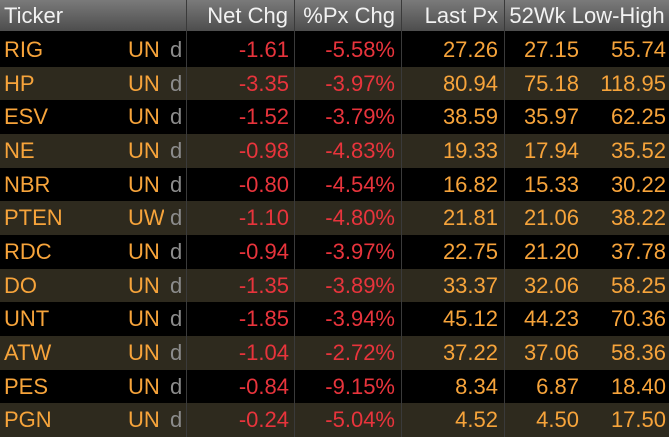 This screenshot has height=437, width=669. What do you see at coordinates (360, 49) in the screenshot?
I see `pct-chg-cell: -5.58%` at bounding box center [360, 49].